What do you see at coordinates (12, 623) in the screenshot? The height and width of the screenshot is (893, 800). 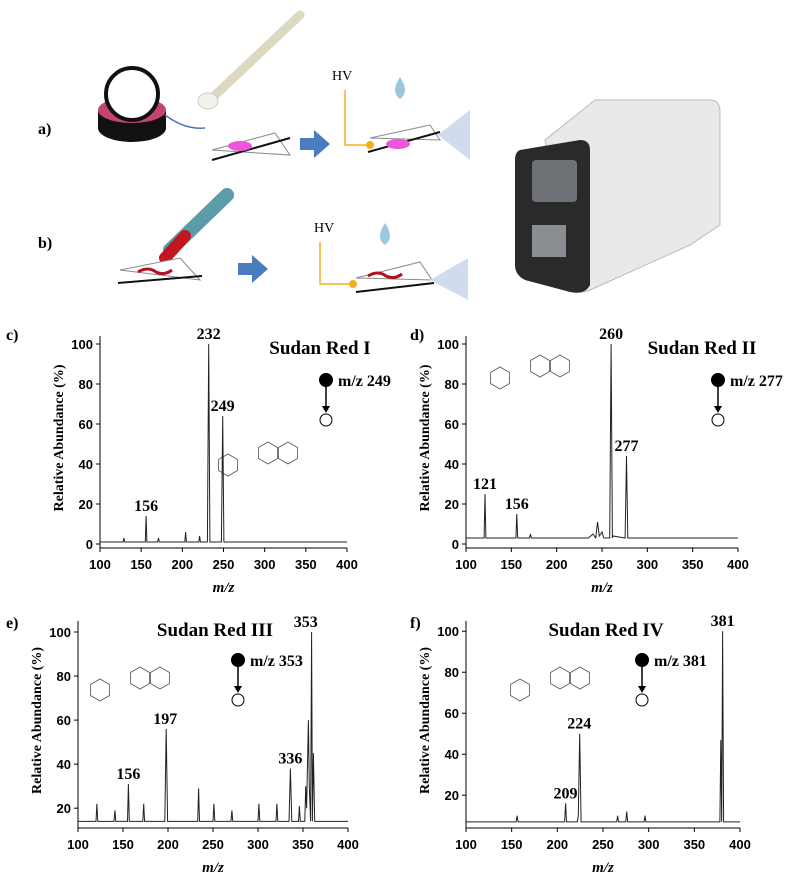 I see `panel-label: e)` at bounding box center [12, 623].